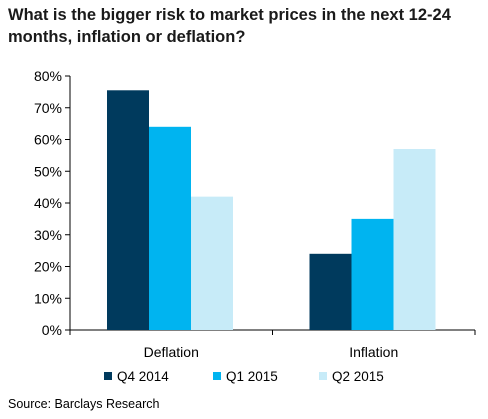  Describe the element at coordinates (358, 376) in the screenshot. I see `legend-label: Q2 2015` at that location.